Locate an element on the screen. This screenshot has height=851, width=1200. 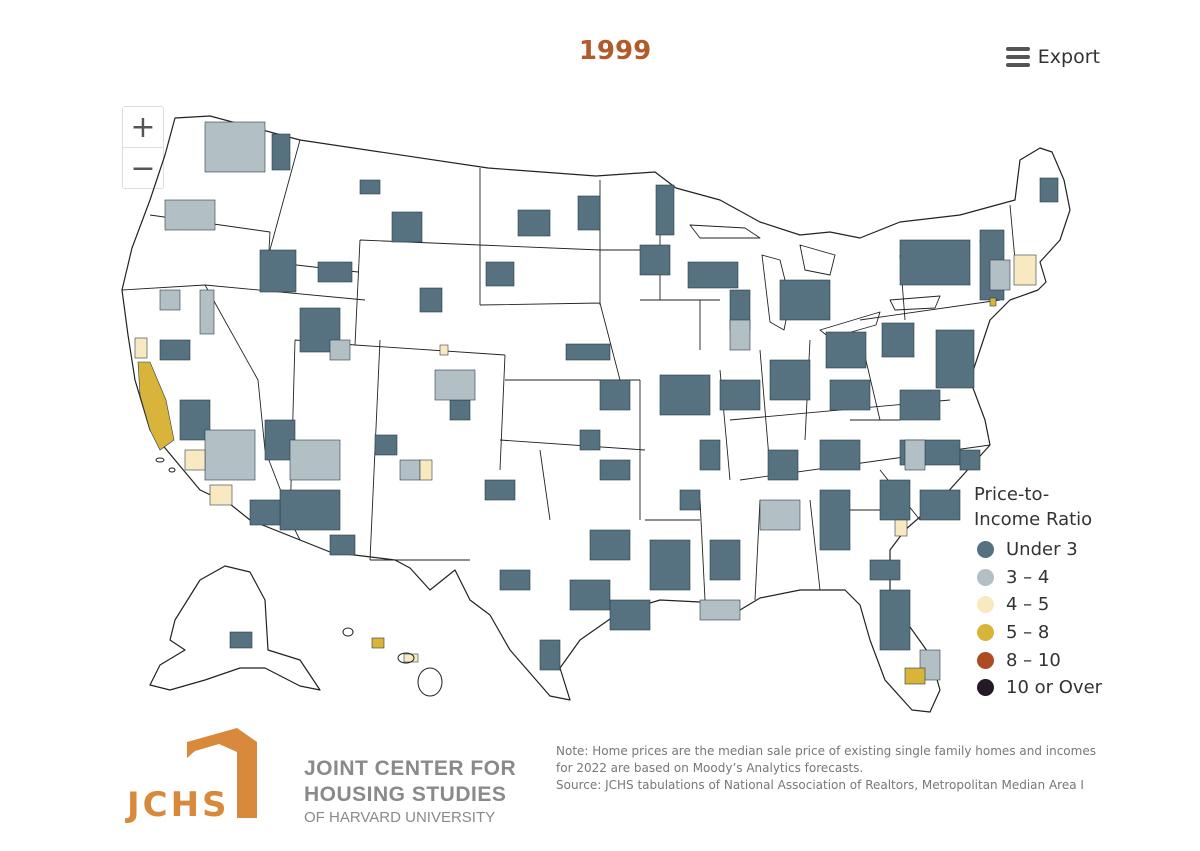
legend-label: 10 or Over is located at coordinates (1054, 688).